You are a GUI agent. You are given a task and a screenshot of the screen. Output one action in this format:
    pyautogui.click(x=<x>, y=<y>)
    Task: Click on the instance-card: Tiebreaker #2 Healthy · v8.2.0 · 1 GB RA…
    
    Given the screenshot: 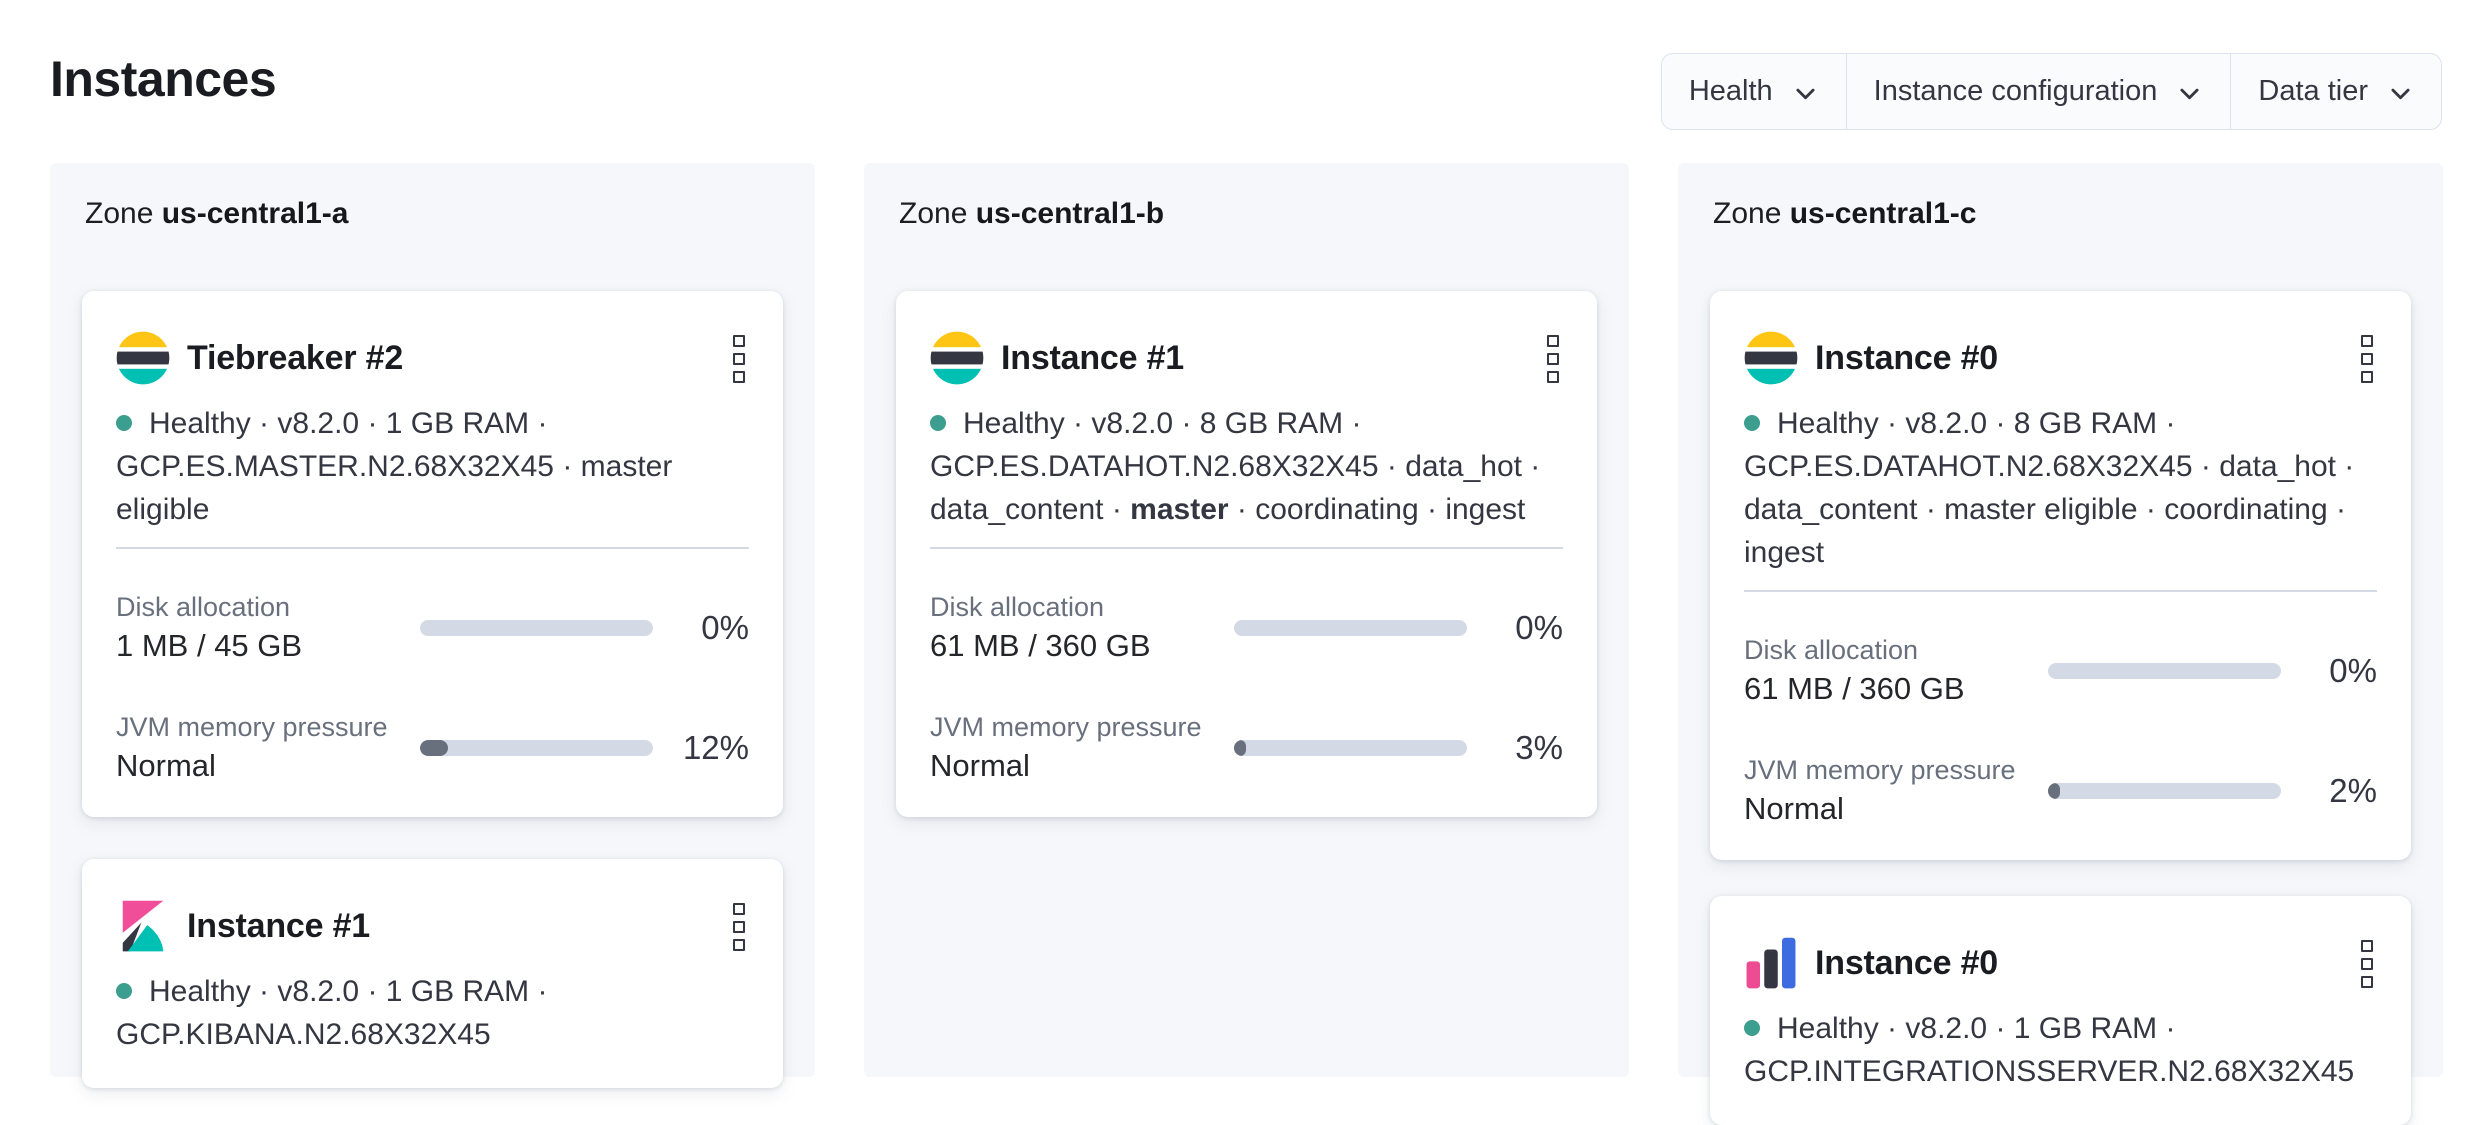 What is the action you would take?
    pyautogui.click(x=432, y=554)
    